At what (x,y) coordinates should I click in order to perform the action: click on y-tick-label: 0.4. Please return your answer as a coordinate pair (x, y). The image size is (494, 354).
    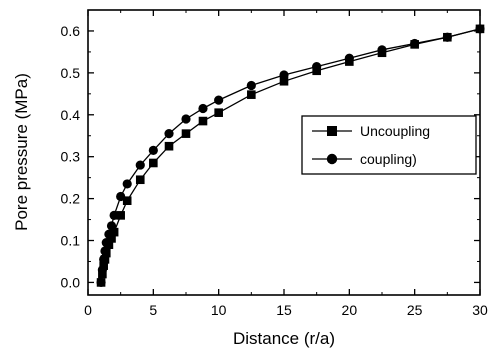
    Looking at the image, I should click on (71, 115).